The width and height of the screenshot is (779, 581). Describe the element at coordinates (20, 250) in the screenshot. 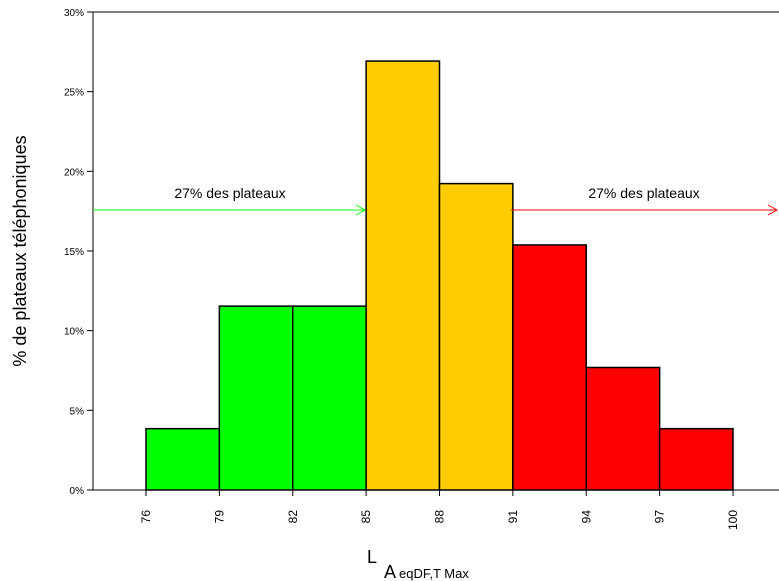

I see `y-axis-label: % de plateaux téléphoniques` at that location.